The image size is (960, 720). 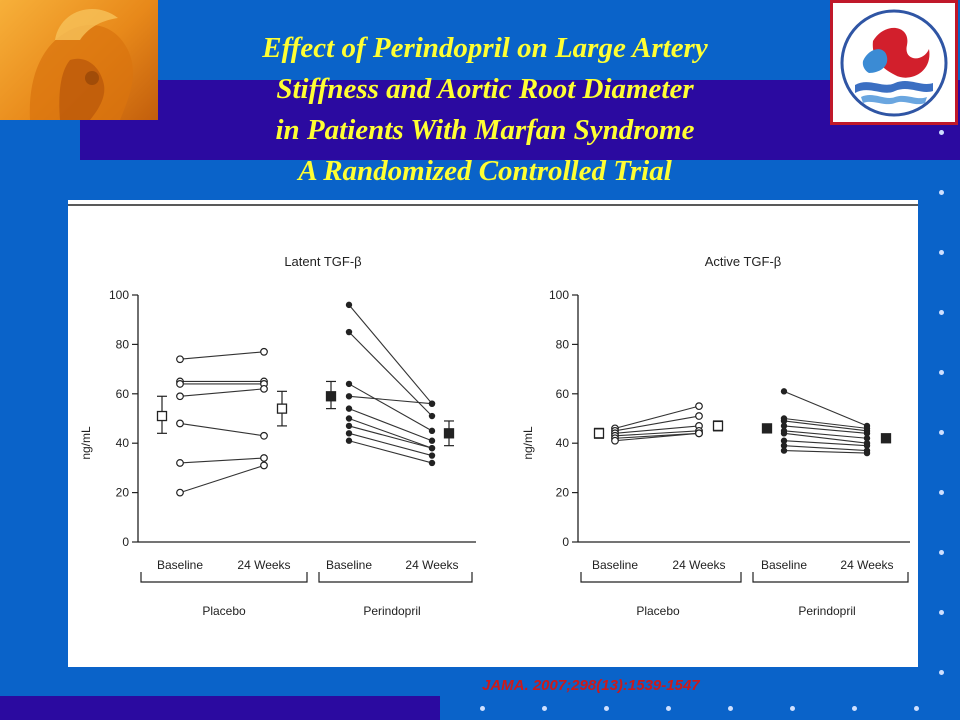 What do you see at coordinates (743, 261) in the screenshot?
I see `chart-2-title: Active TGF-β` at bounding box center [743, 261].